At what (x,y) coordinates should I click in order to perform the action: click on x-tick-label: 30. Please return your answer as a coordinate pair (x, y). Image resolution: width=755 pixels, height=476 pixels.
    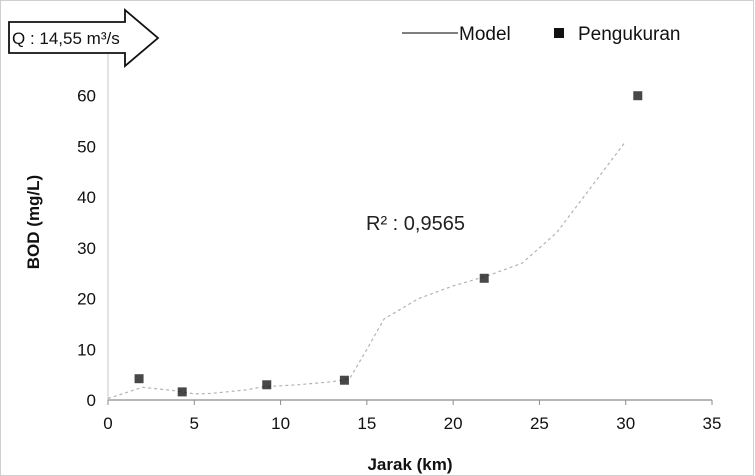
    Looking at the image, I should click on (625, 423).